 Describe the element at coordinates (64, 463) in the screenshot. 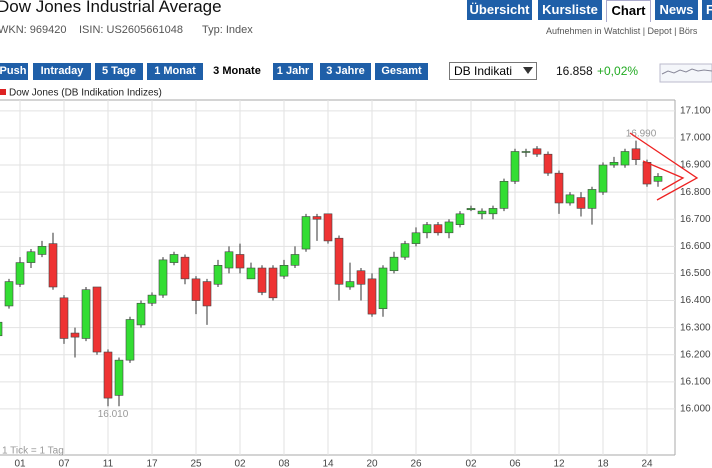

I see `x-tick-label: 07` at that location.